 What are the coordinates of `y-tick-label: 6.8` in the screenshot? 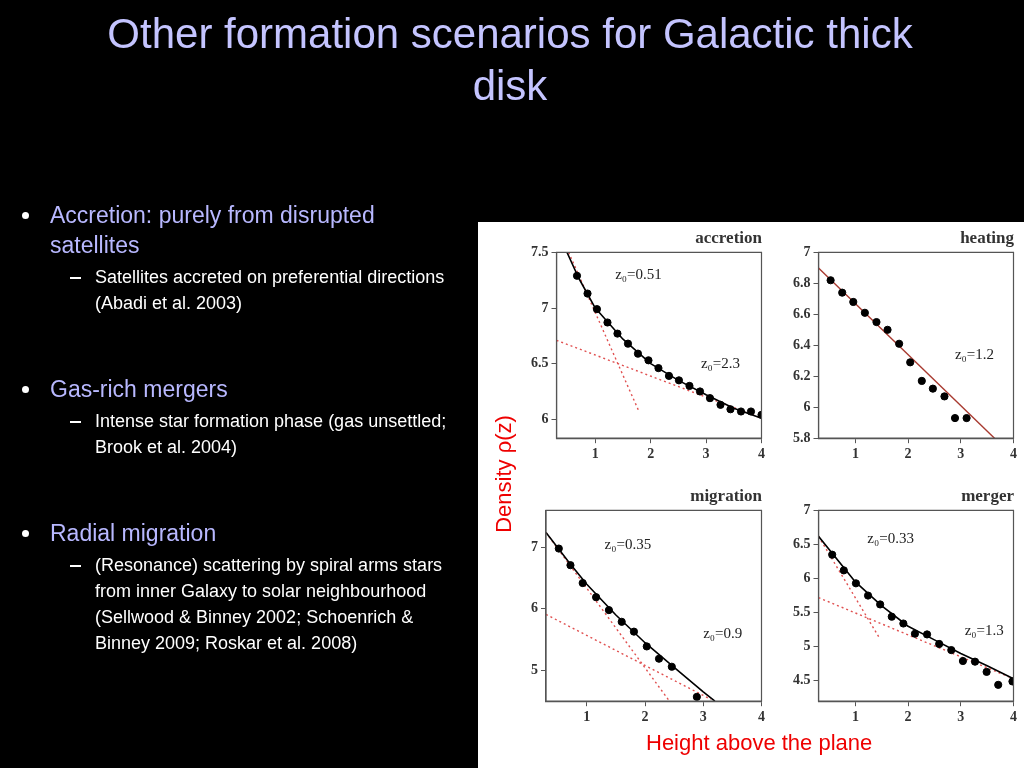 It's located at (802, 282).